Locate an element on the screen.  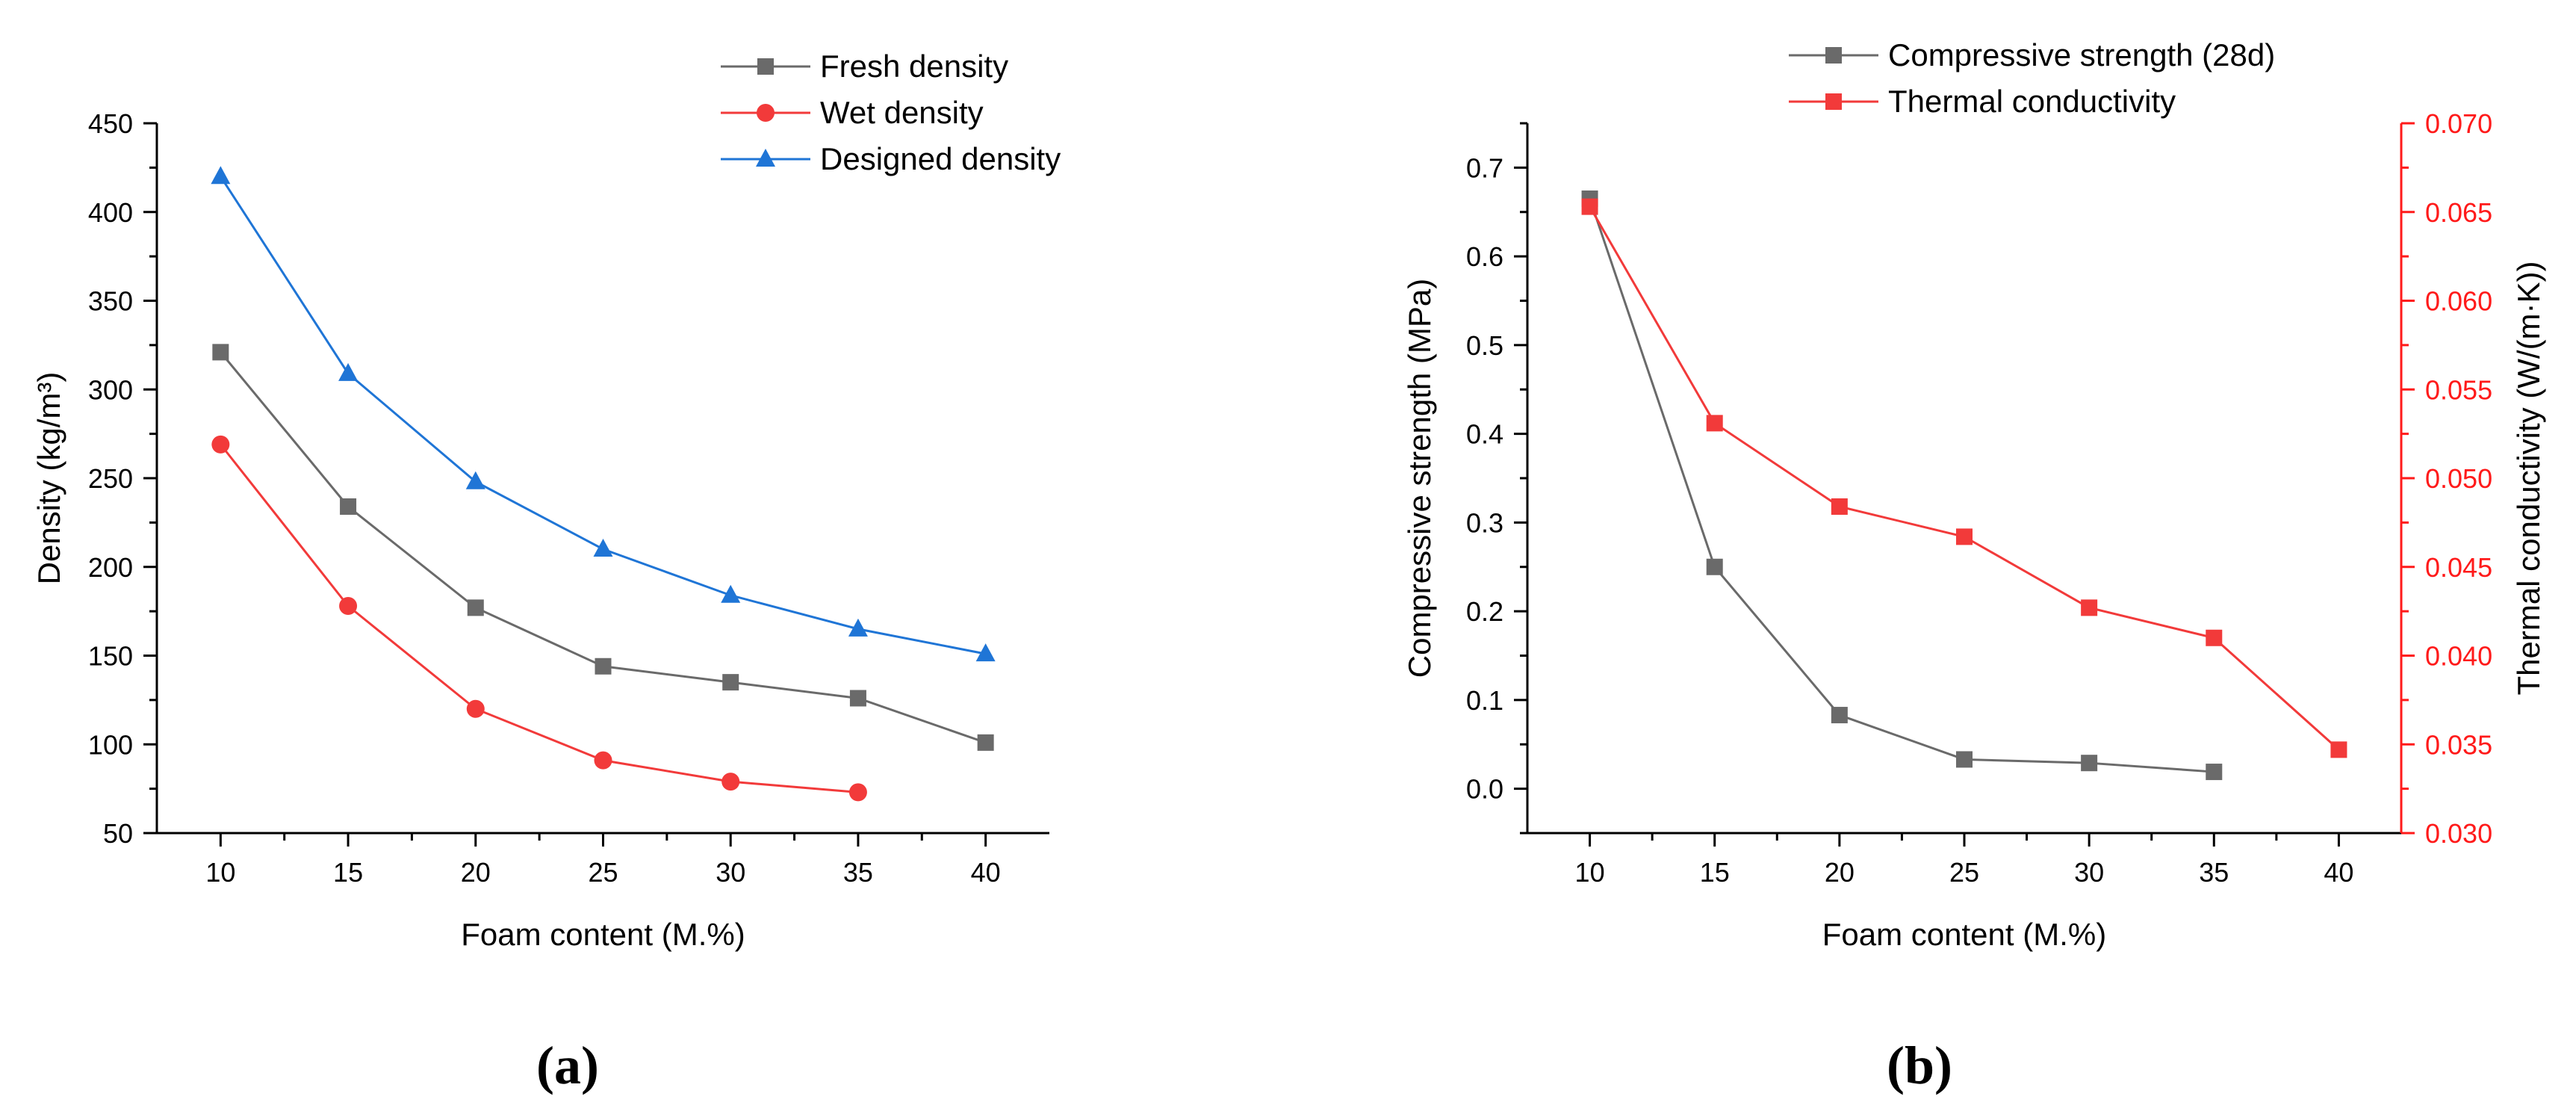
right-y-tick-label: 0.055 is located at coordinates (2458, 389).